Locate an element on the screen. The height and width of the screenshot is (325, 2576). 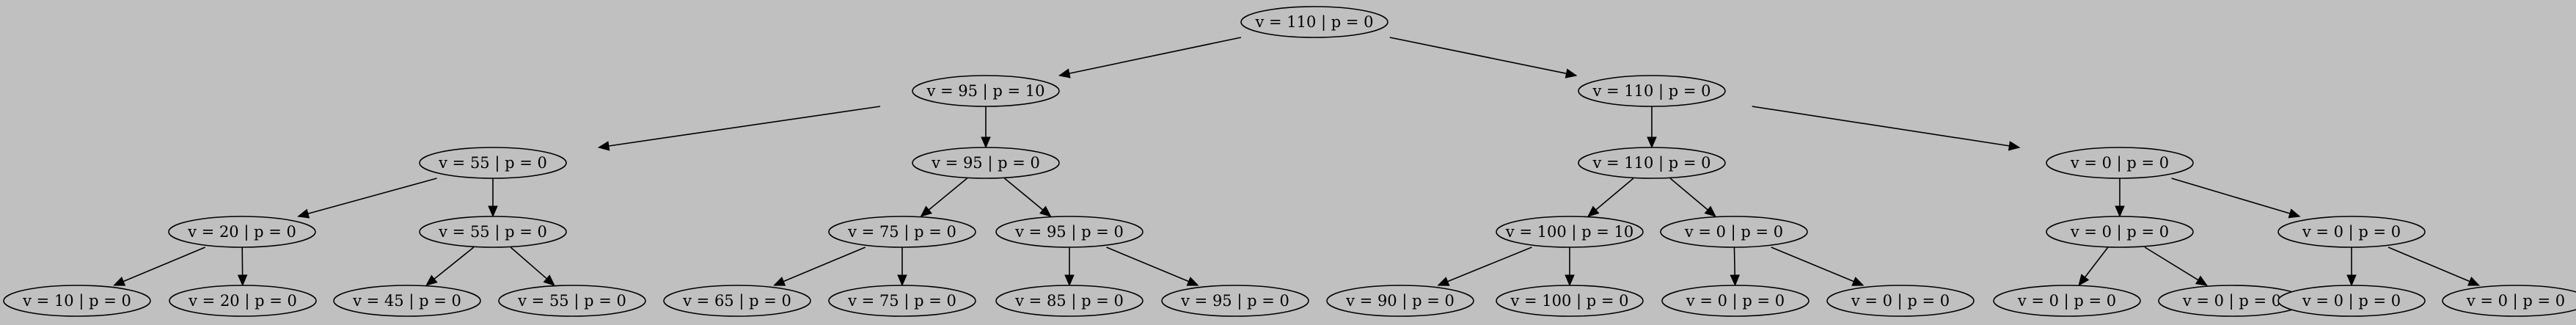
edge-n2-n6 is located at coordinates (1881, 126).